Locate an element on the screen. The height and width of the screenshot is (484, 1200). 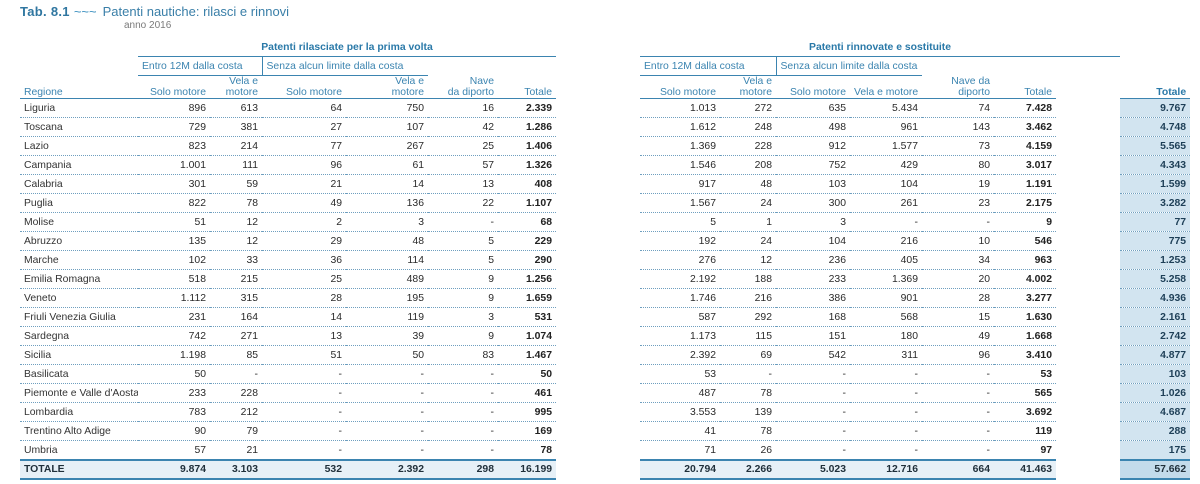
region-name: Liguria is located at coordinates (79, 108).